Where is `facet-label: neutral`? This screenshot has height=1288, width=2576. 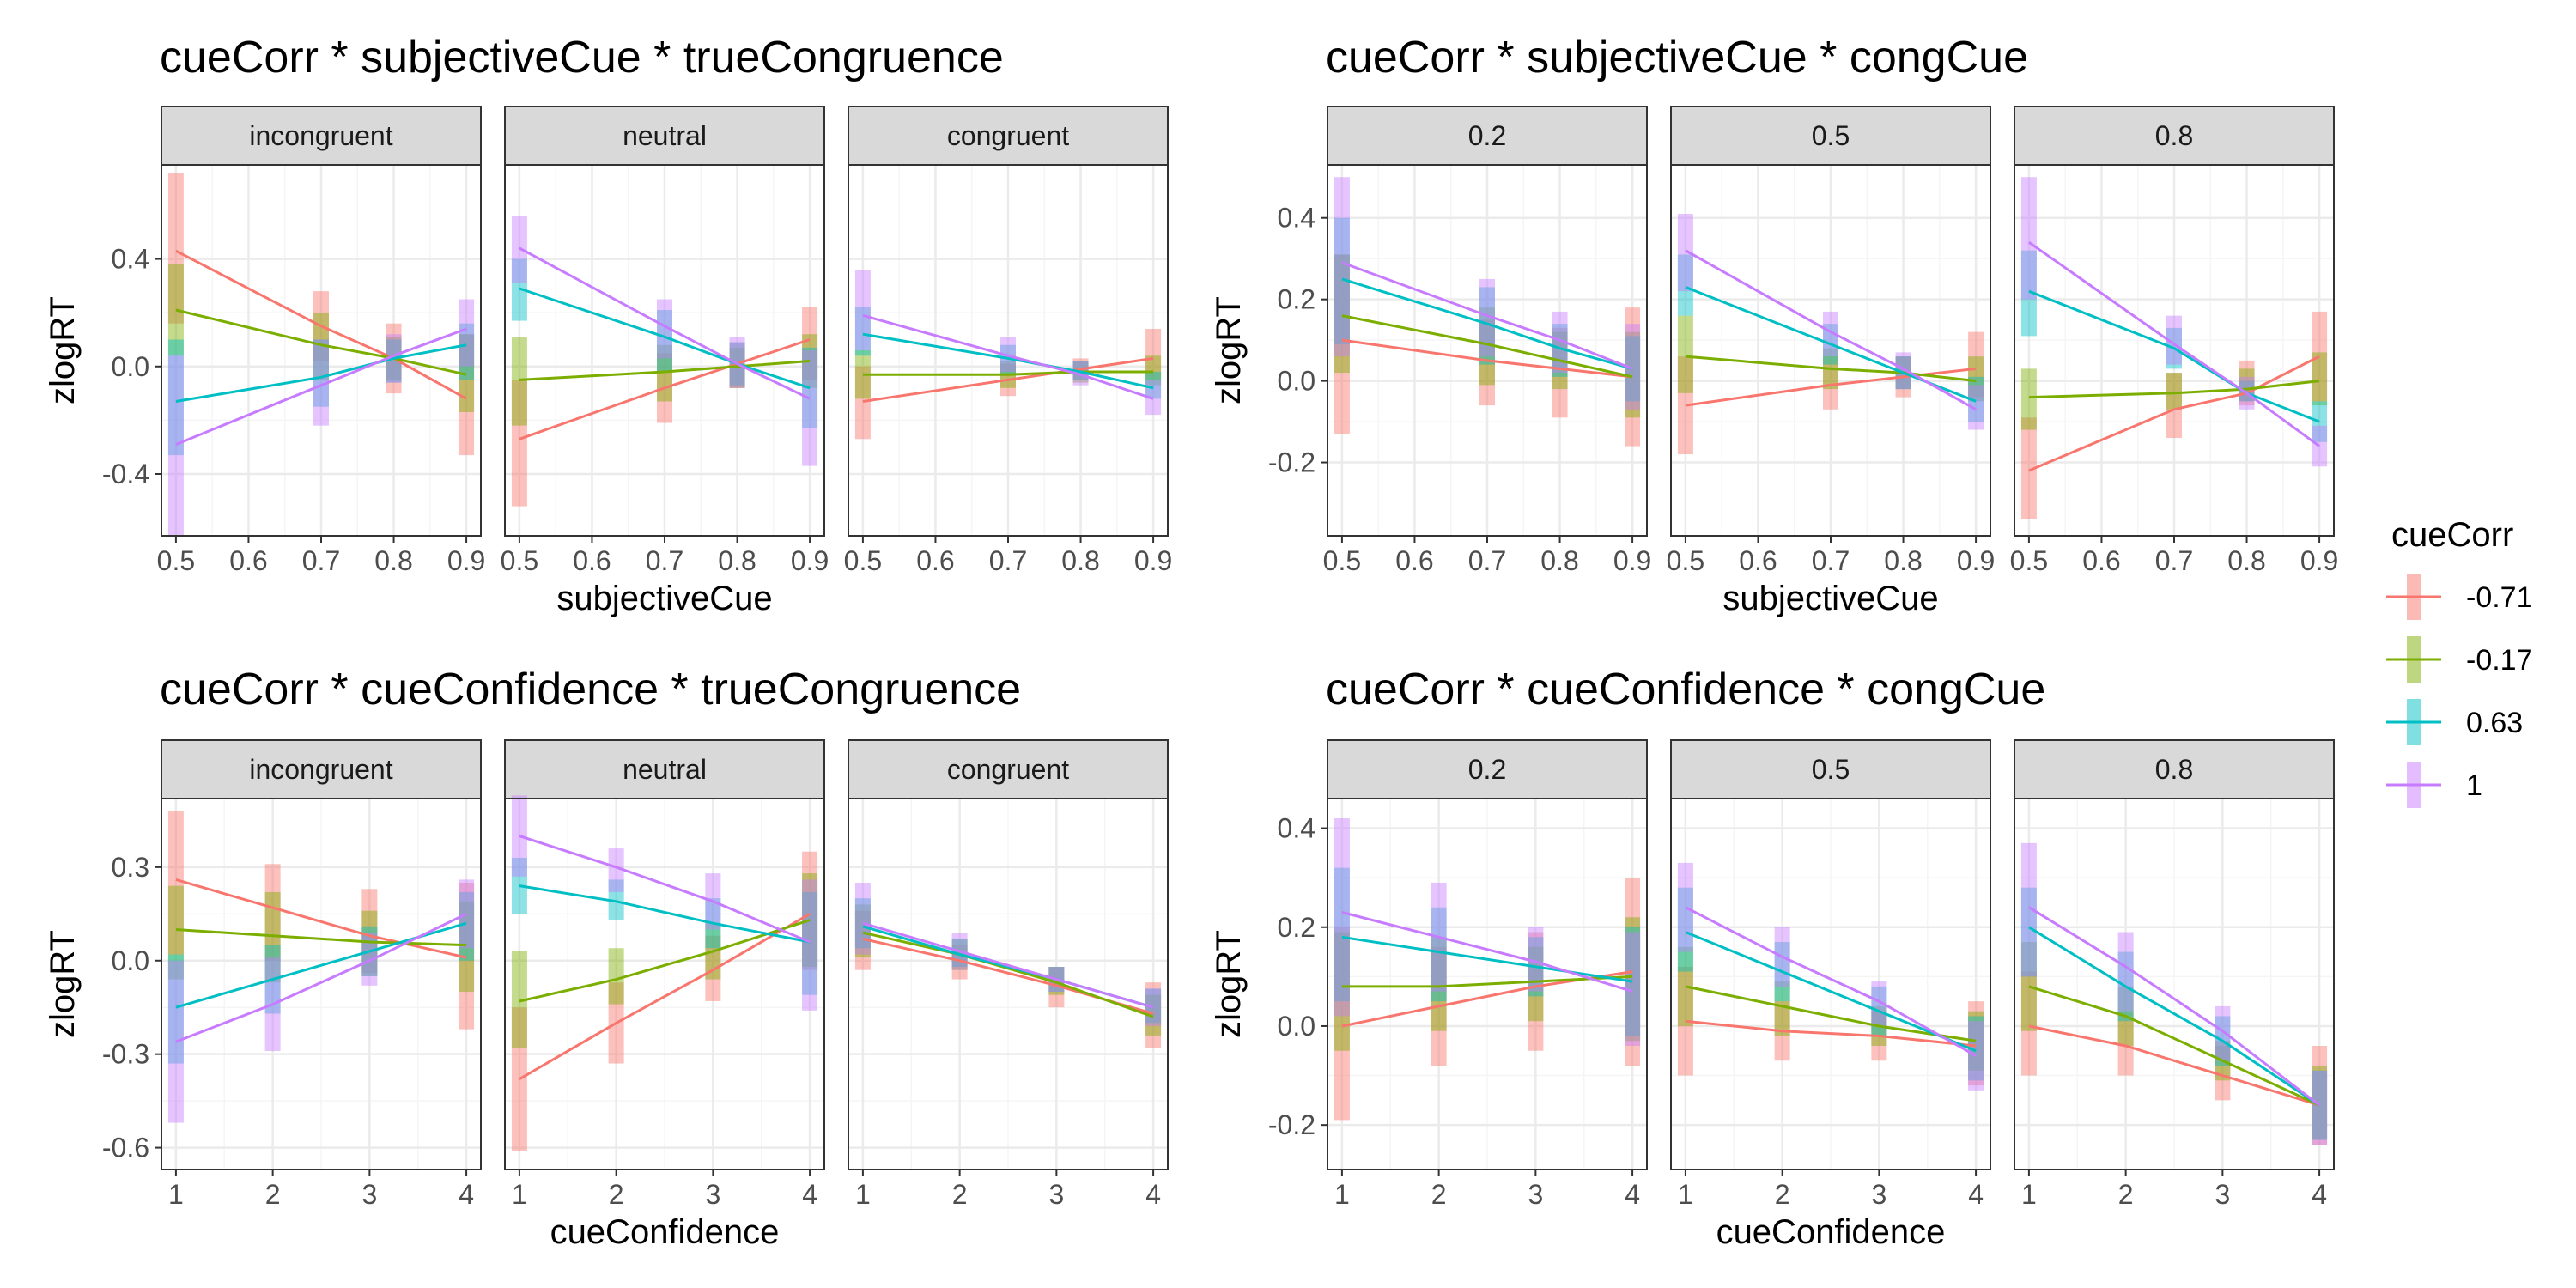 facet-label: neutral is located at coordinates (665, 770).